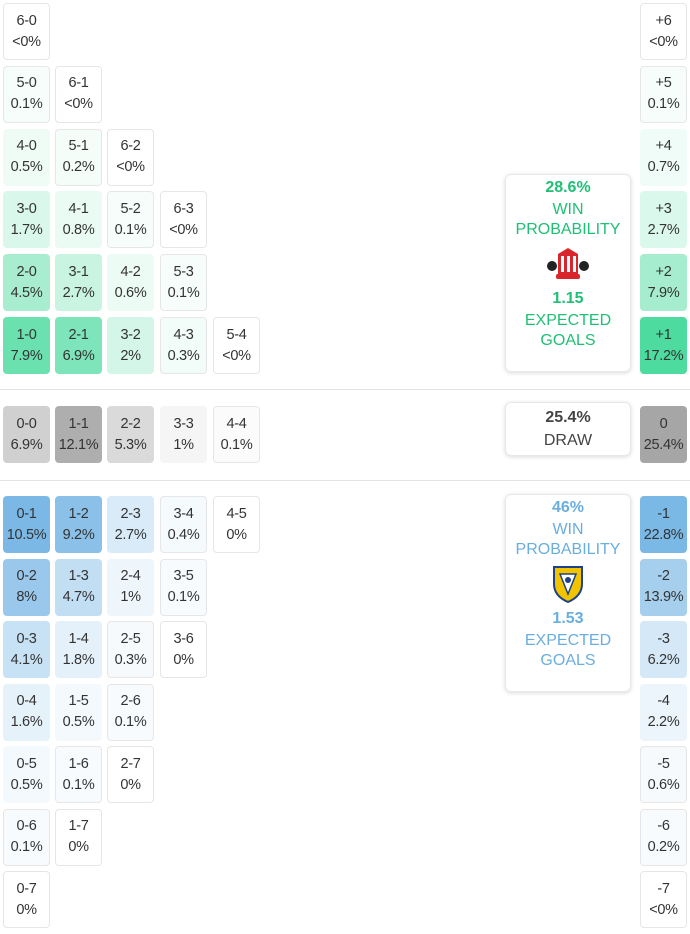 This screenshot has height=934, width=690. I want to click on probability-value: 1.7%, so click(26, 229).